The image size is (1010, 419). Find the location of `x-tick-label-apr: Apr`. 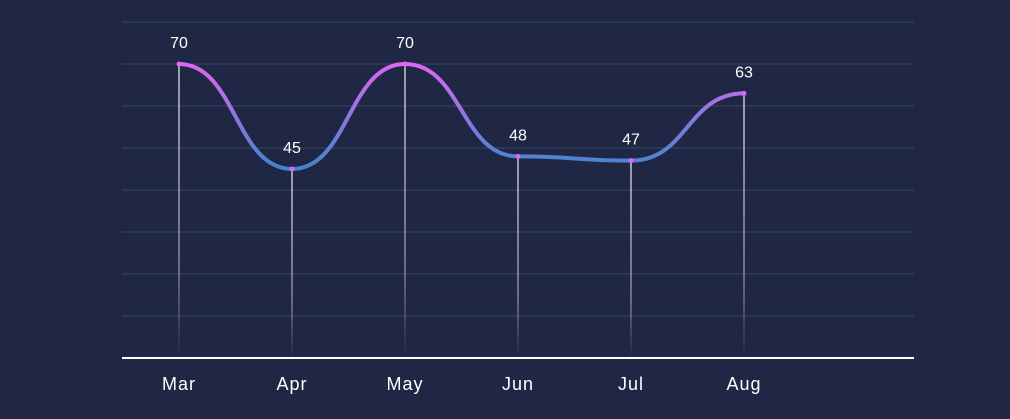

x-tick-label-apr: Apr is located at coordinates (291, 384).